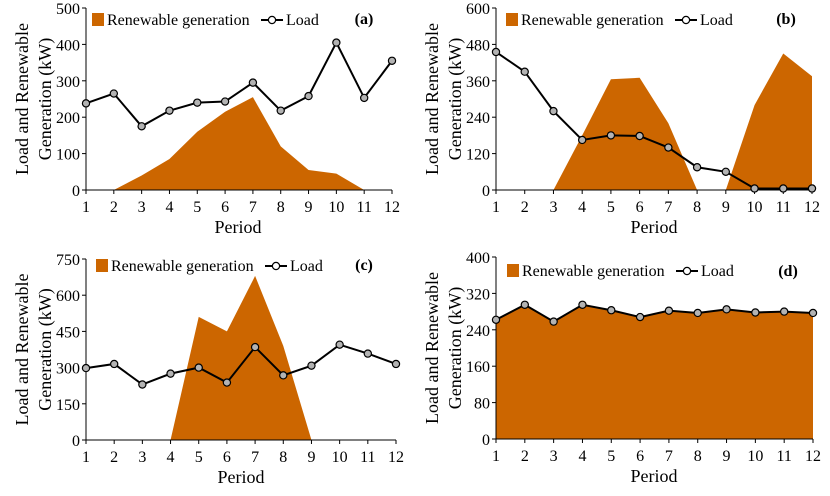 The height and width of the screenshot is (496, 830). Describe the element at coordinates (68, 118) in the screenshot. I see `y-tick-label: 200` at that location.